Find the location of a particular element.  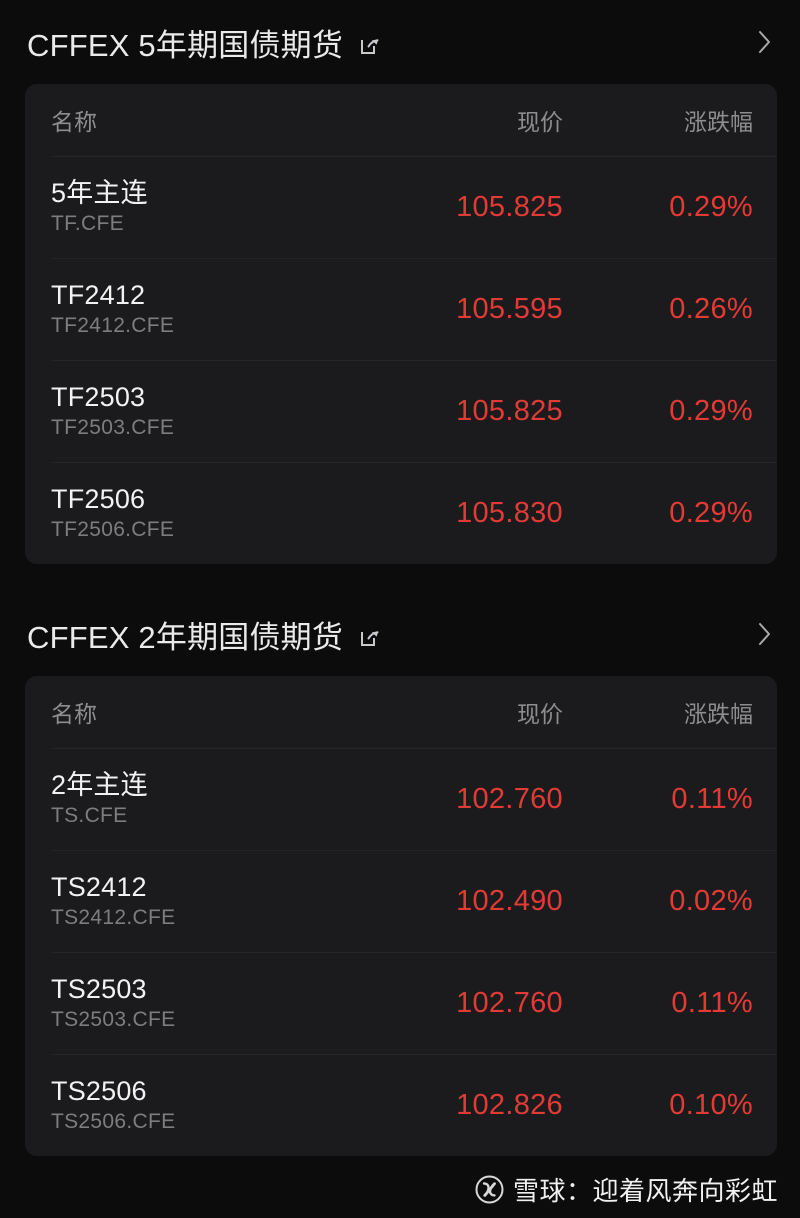

cell-name: TS2412 TS2412.CFE is located at coordinates (192, 900).